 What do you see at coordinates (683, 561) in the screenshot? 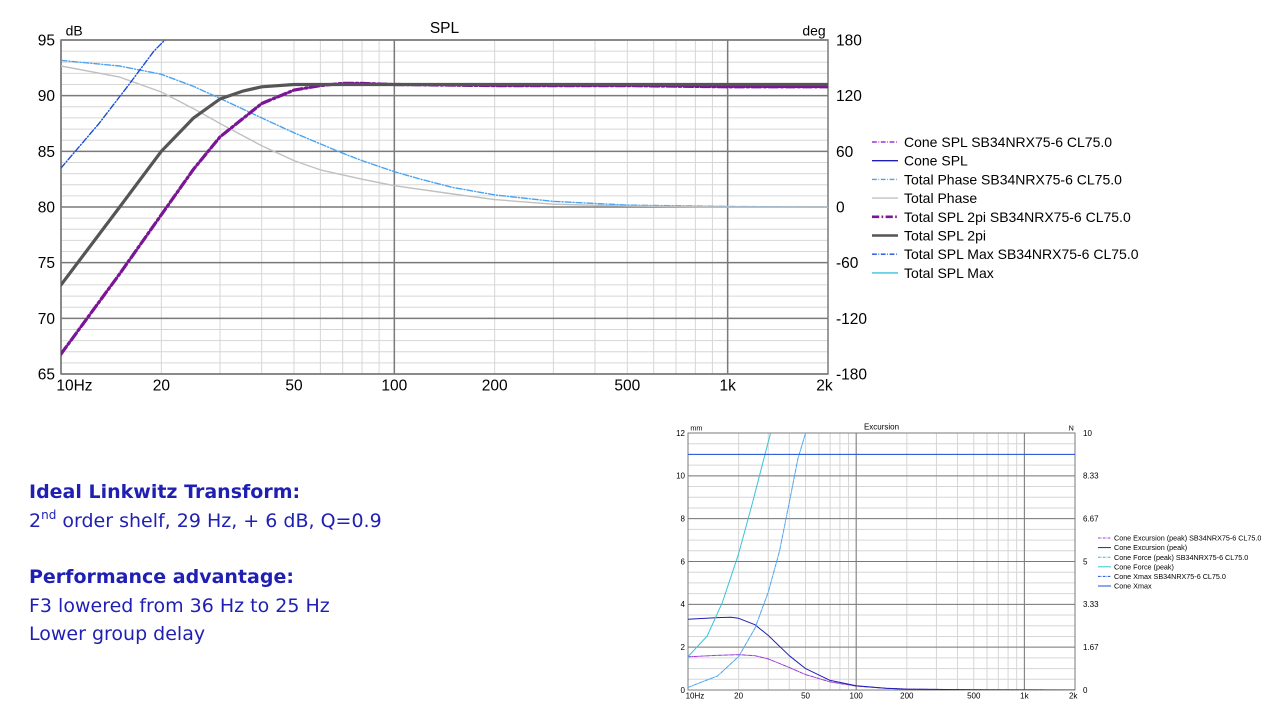
I see `y-tick-label: 6` at bounding box center [683, 561].